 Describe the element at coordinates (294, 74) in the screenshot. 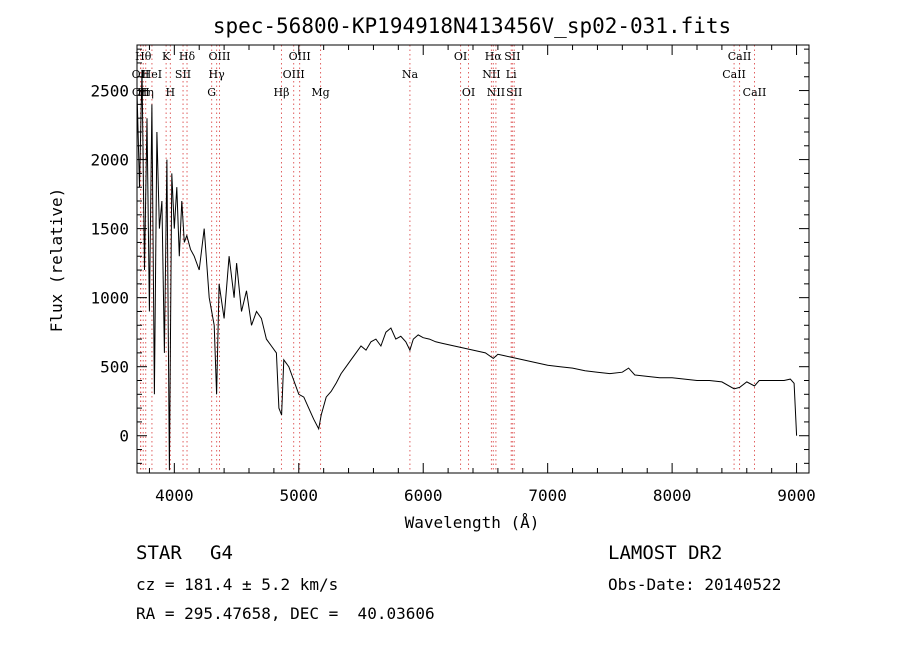

I see `line-label-13: OIII` at that location.